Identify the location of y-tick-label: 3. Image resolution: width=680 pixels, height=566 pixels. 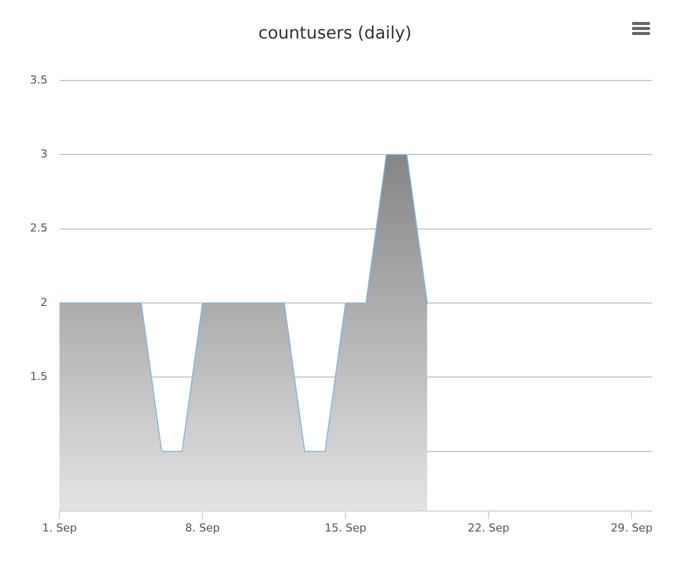
(44, 153).